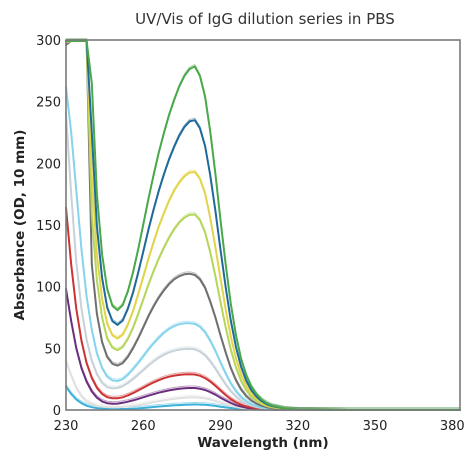  I want to click on y-axis-label: Absorbance (OD, 10 mm), so click(20, 225).